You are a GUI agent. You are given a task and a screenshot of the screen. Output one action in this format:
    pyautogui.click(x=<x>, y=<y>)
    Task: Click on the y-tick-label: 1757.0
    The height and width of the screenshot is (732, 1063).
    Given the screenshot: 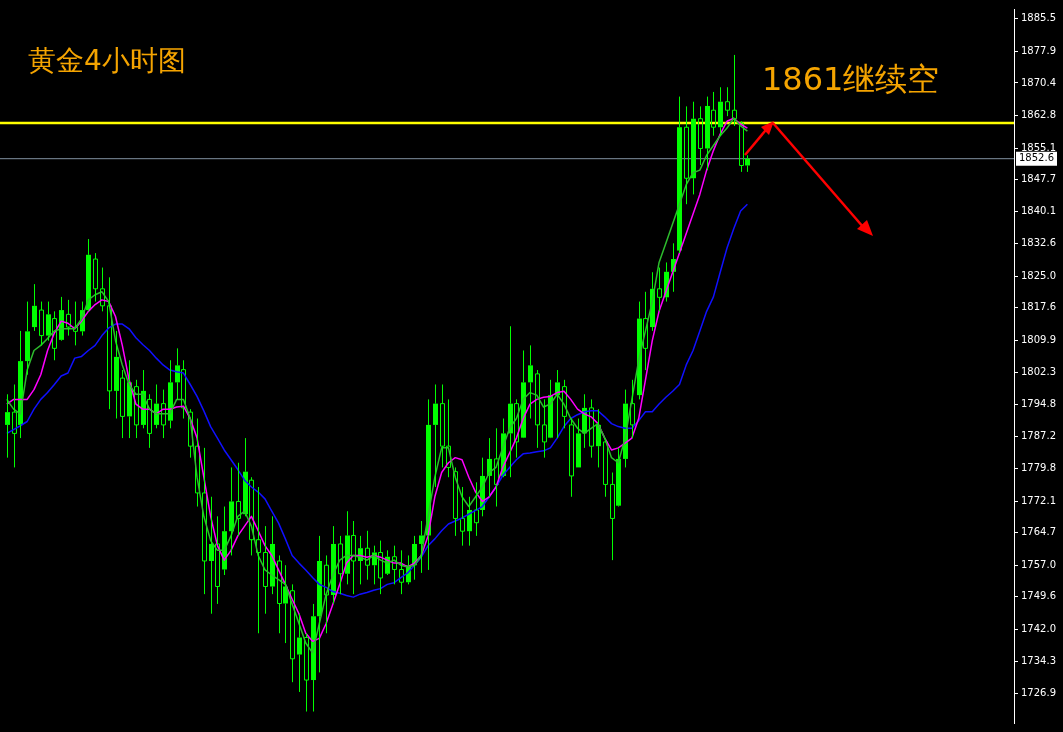 What is the action you would take?
    pyautogui.click(x=1039, y=564)
    